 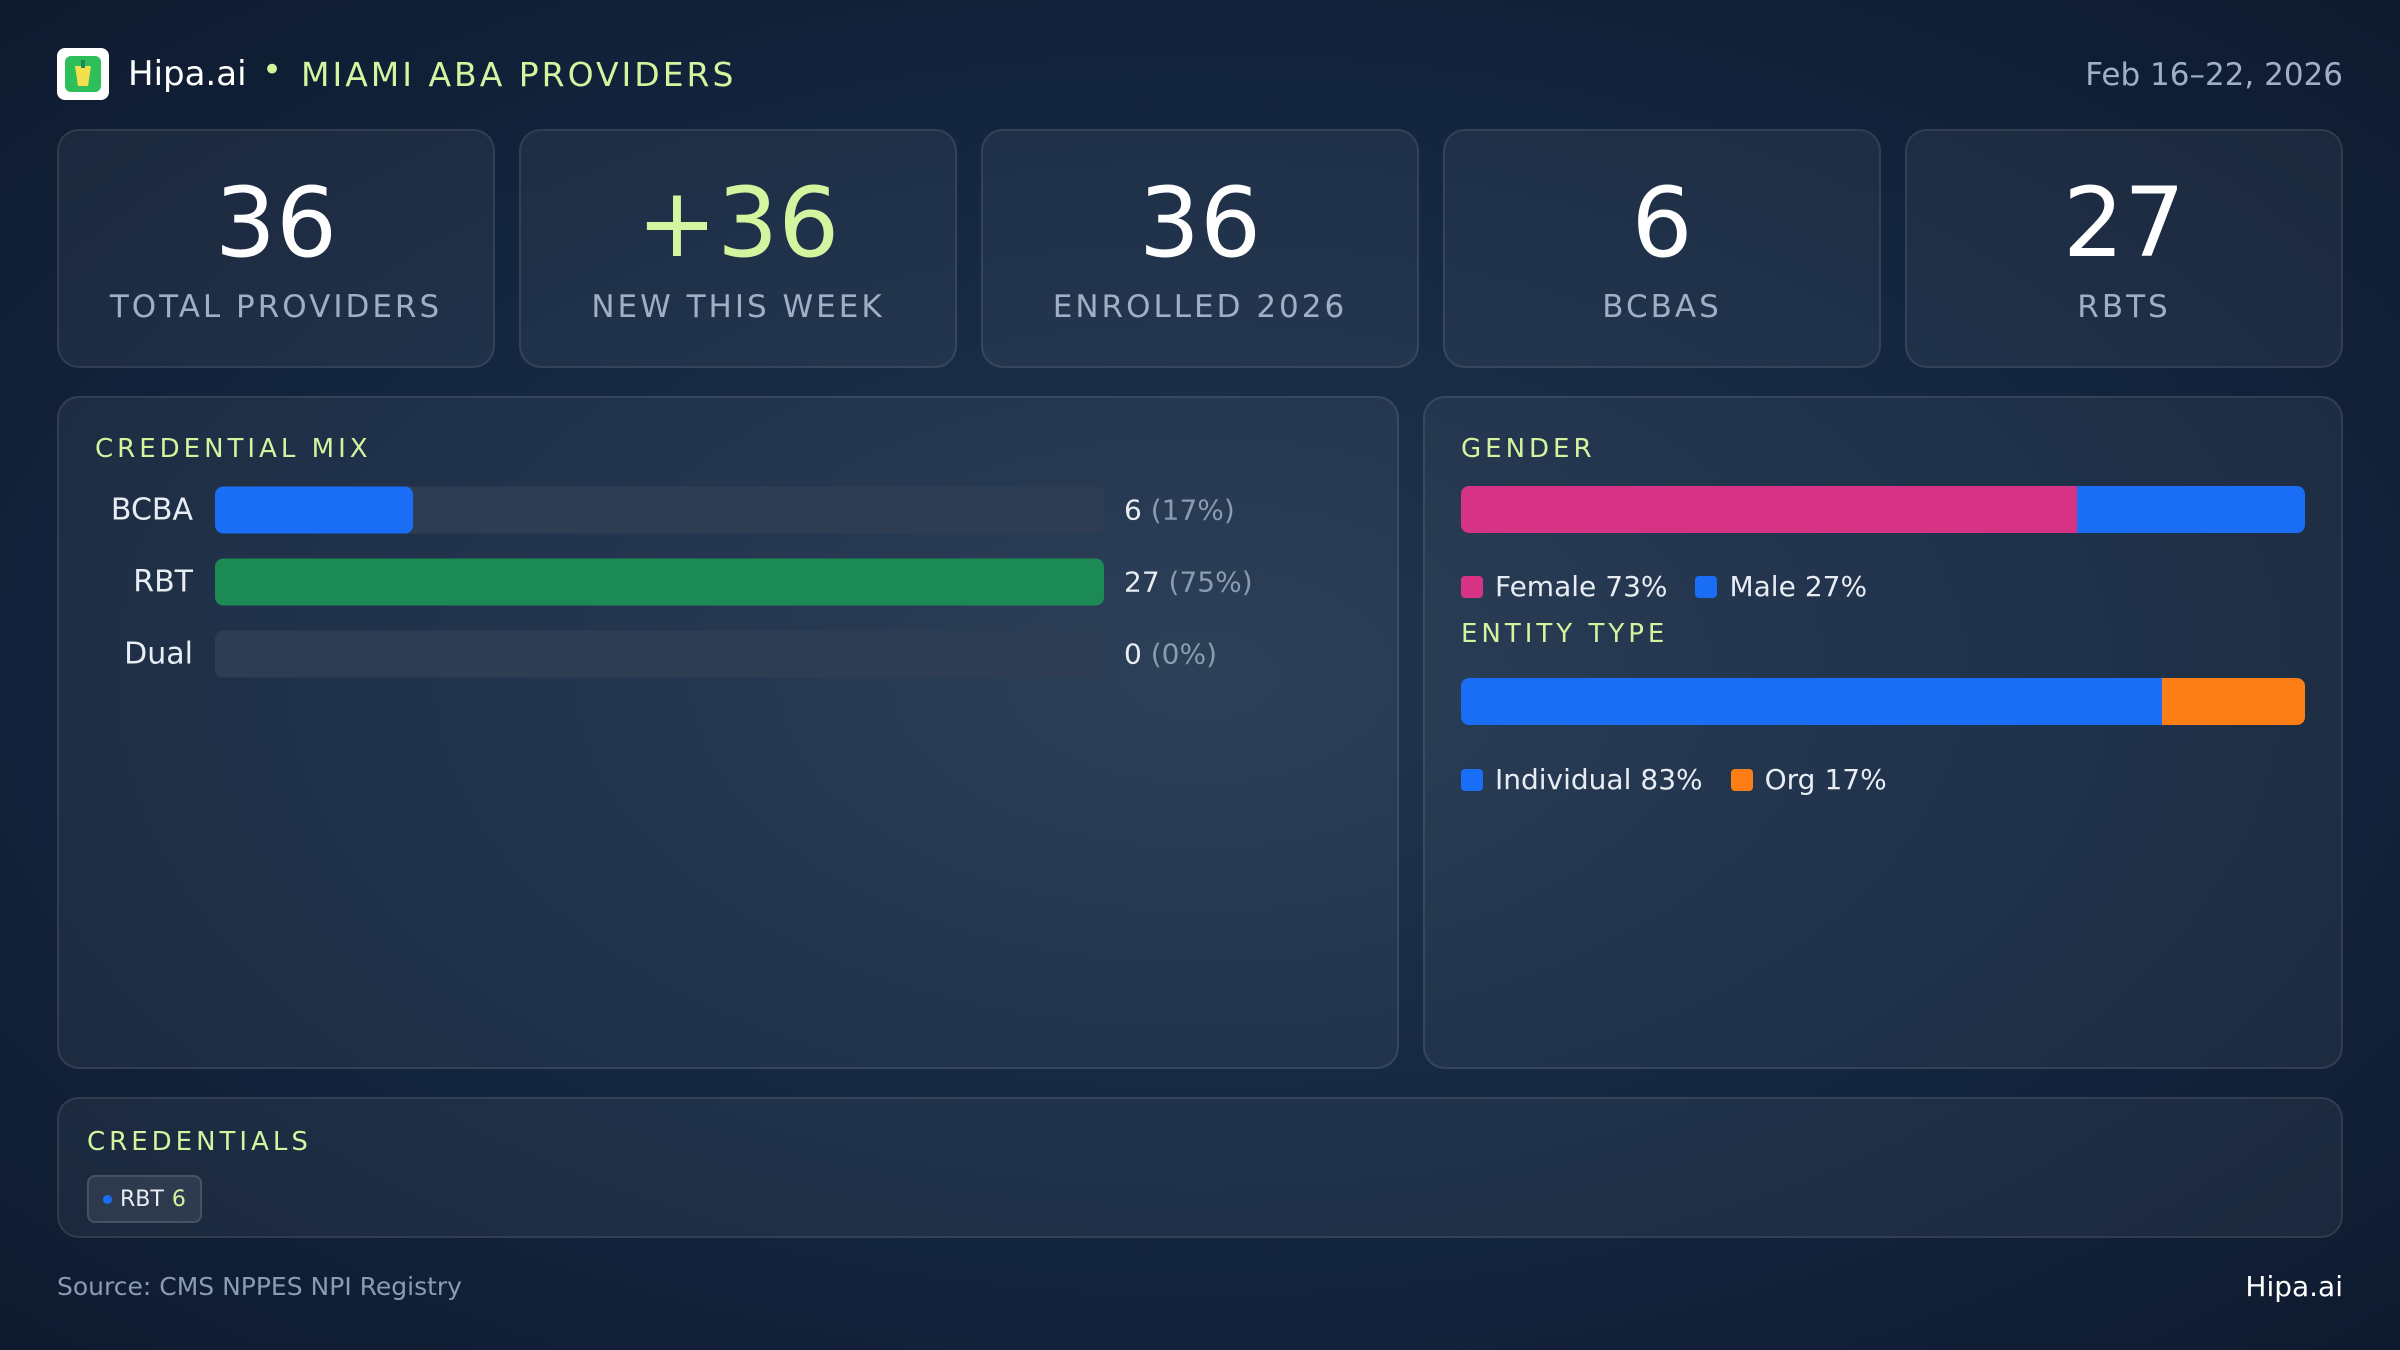 What do you see at coordinates (1210, 582) in the screenshot?
I see `value-share: (75%)` at bounding box center [1210, 582].